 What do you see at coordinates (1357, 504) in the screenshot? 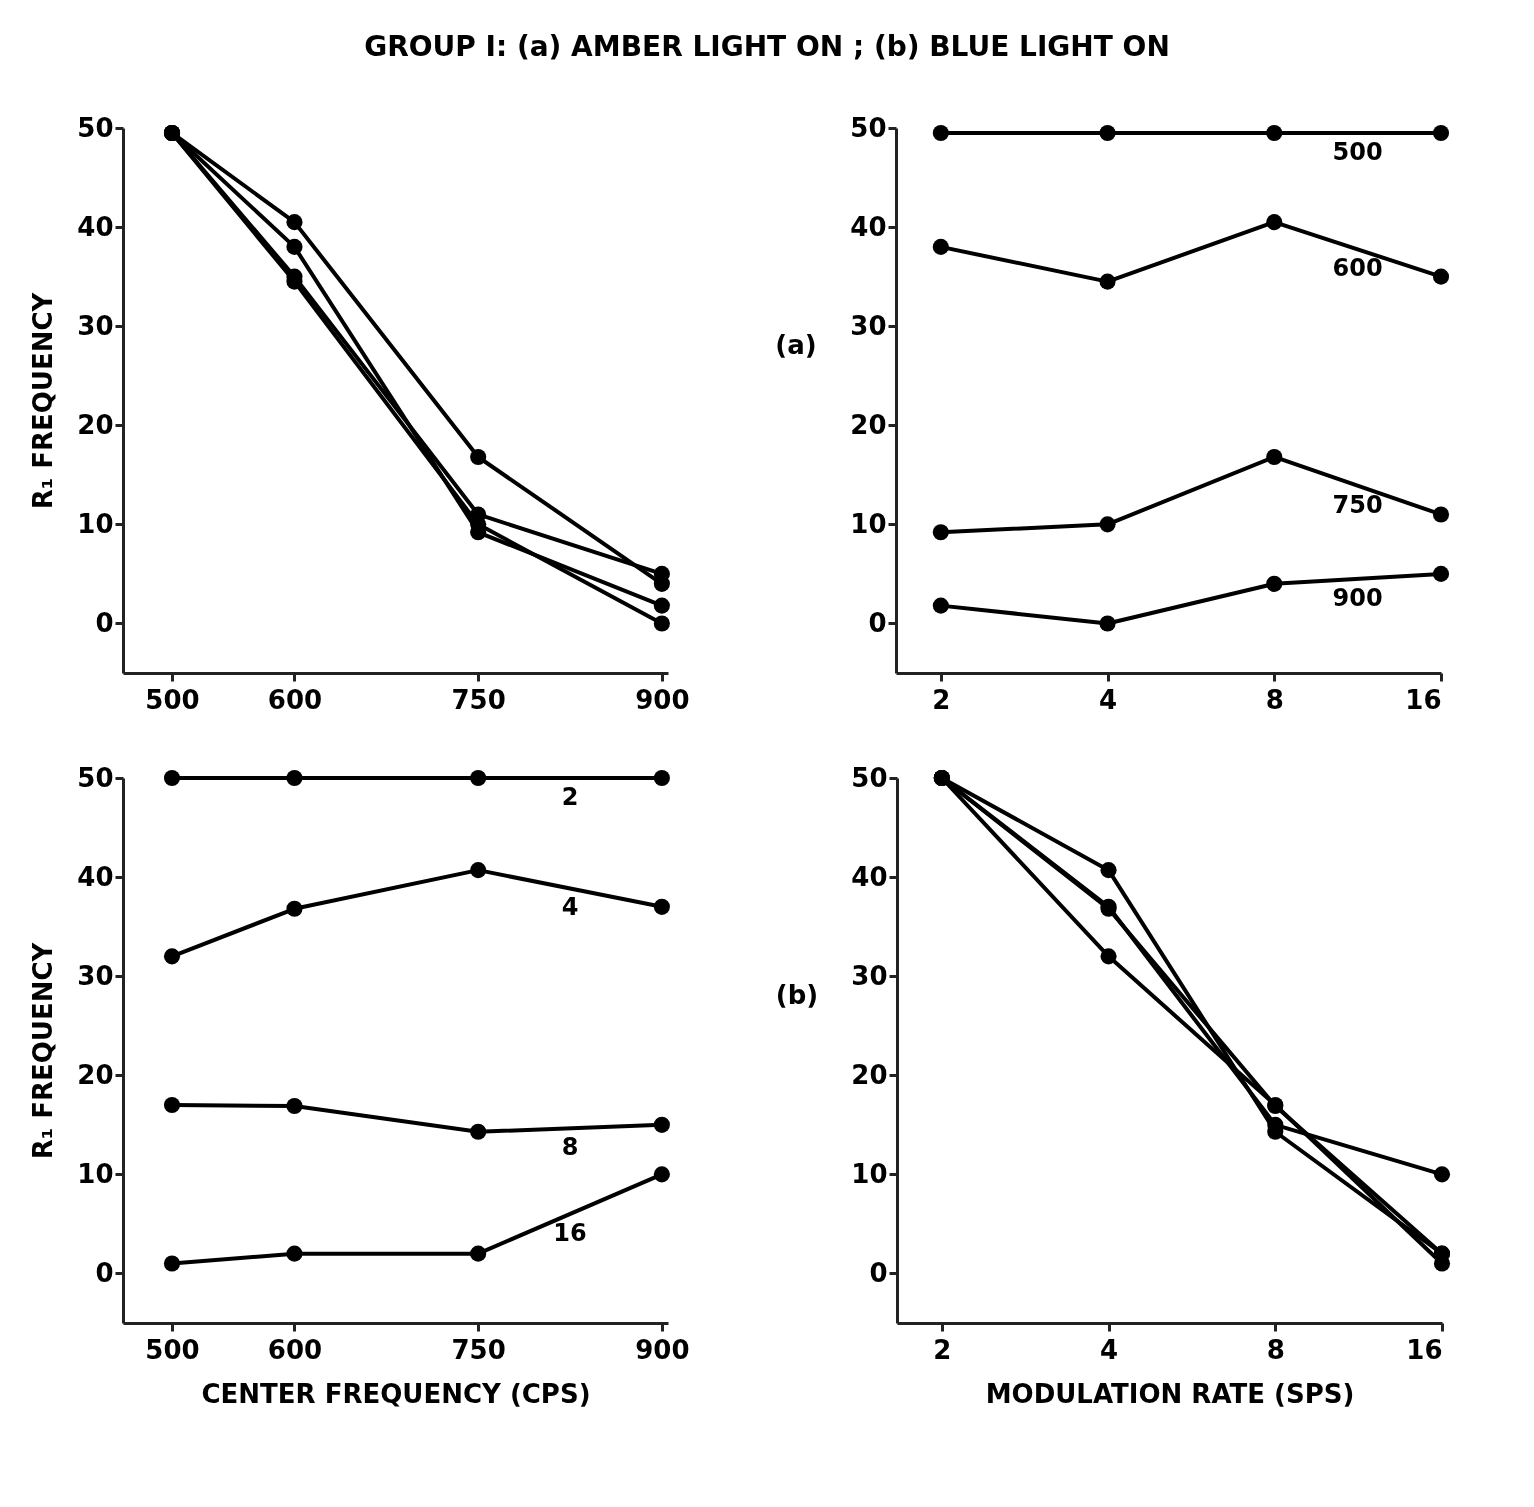
I see `series-label: 750` at bounding box center [1357, 504].